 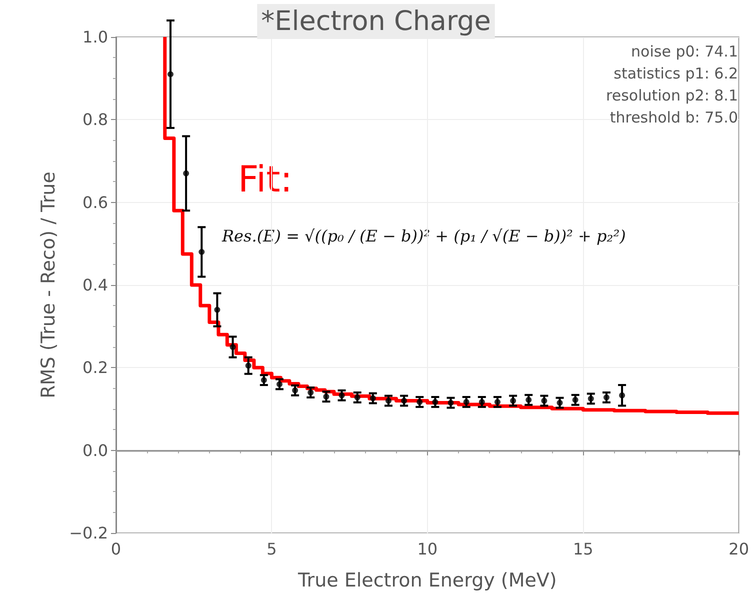 I want to click on y-tick-label: 0.2, so click(x=95, y=368).